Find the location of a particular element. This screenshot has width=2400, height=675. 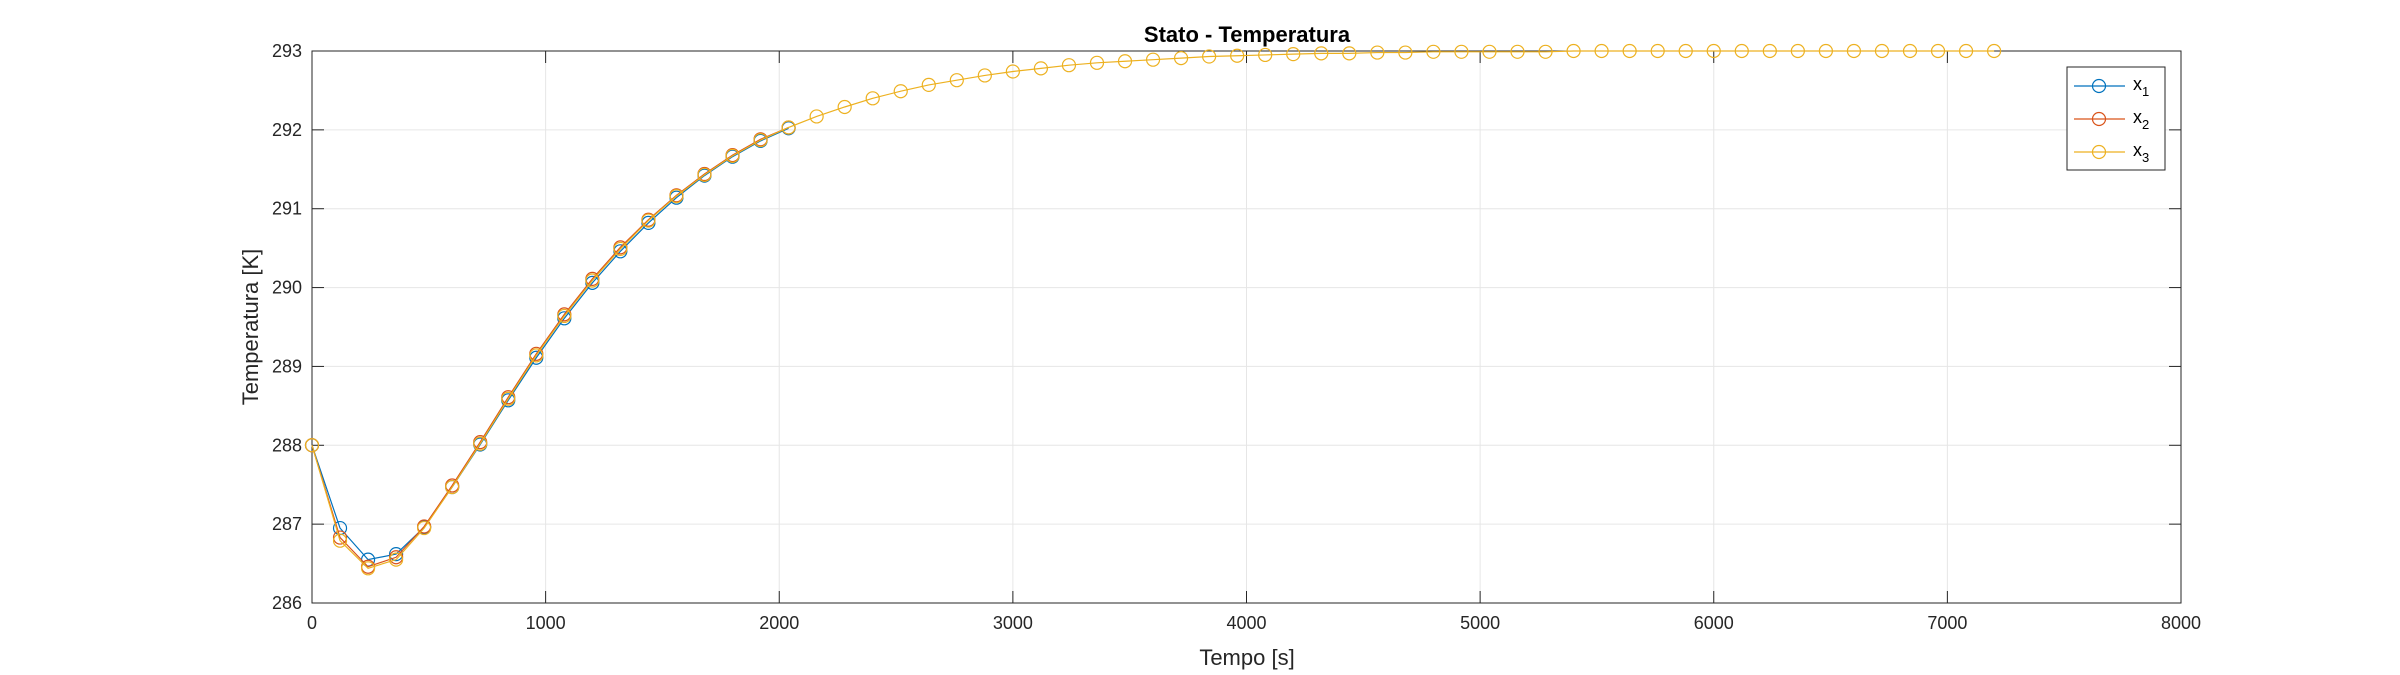

x-tick-label: 7000 is located at coordinates (1947, 623).